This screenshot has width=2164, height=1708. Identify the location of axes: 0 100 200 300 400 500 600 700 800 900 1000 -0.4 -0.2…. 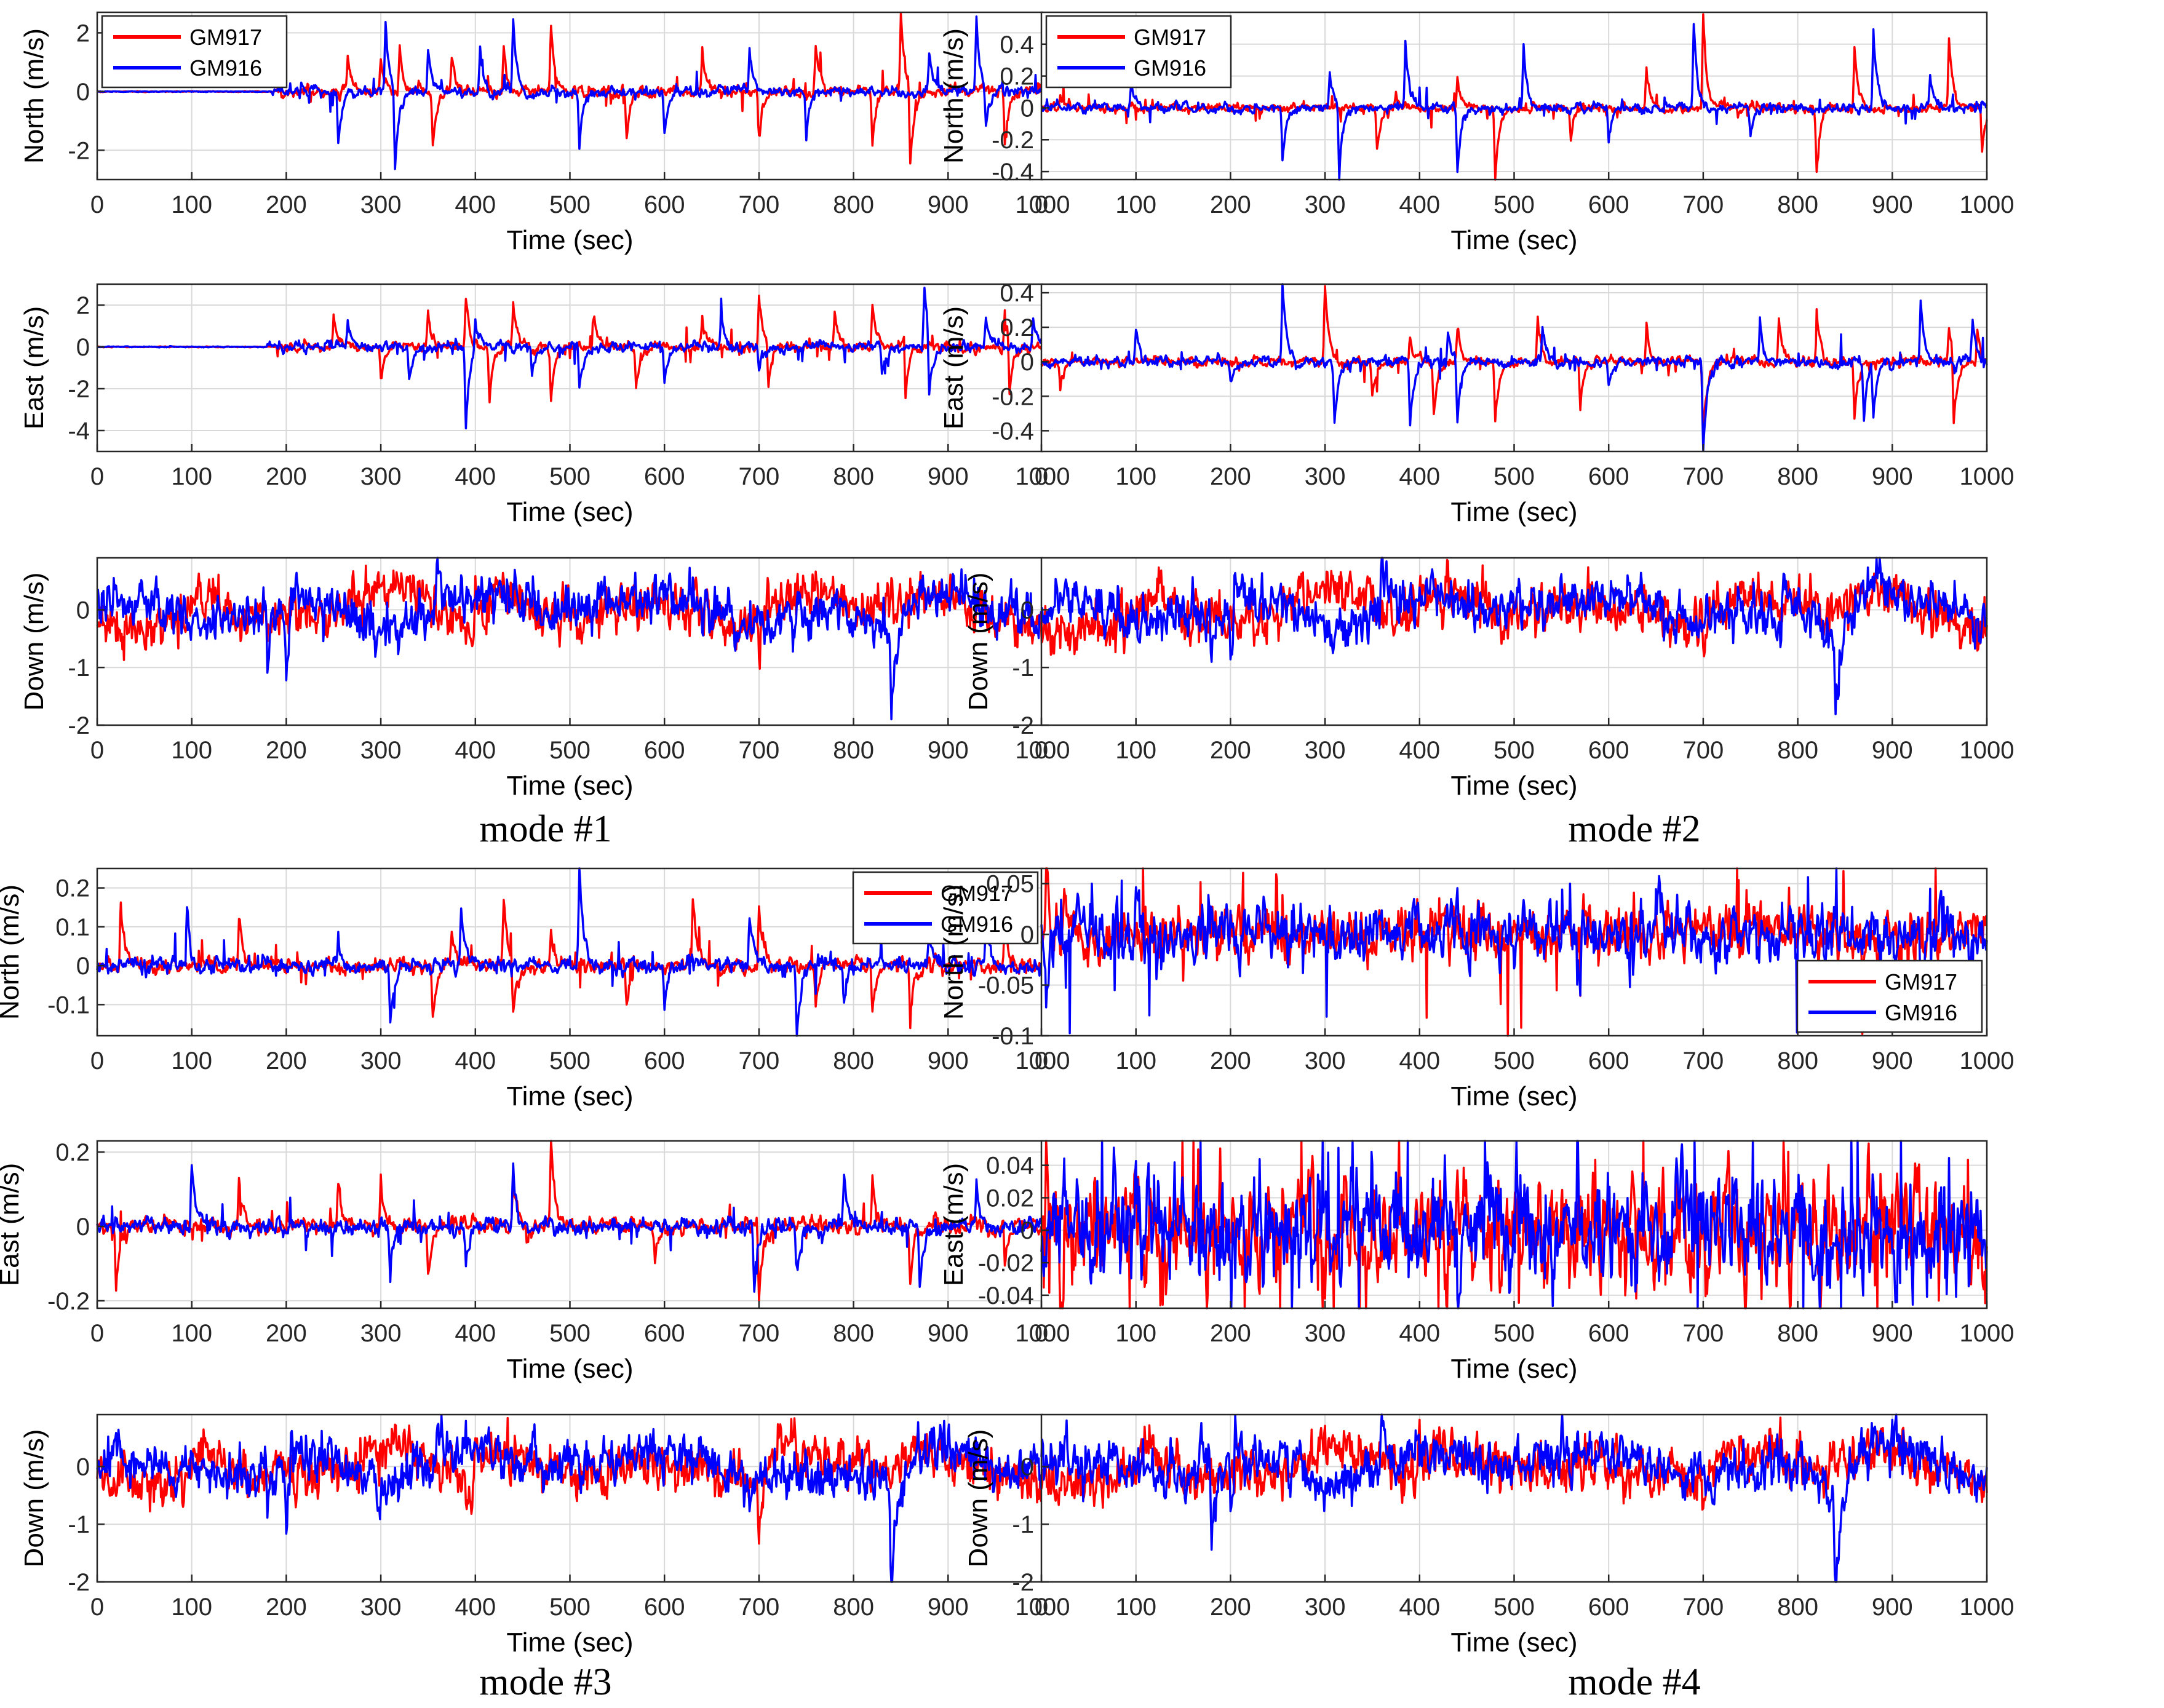
(1477, 404).